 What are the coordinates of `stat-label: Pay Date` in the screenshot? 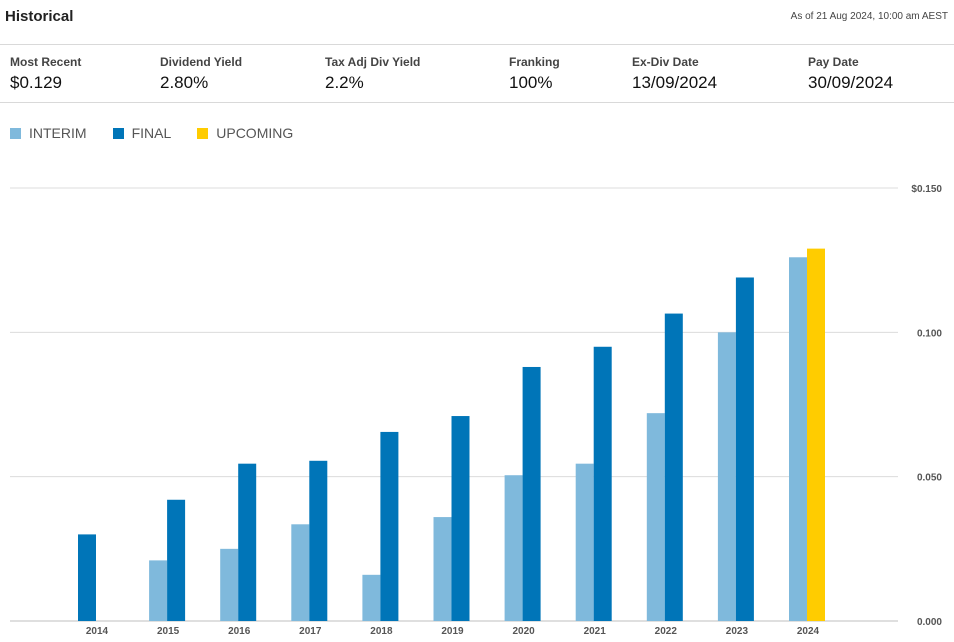 It's located at (833, 62).